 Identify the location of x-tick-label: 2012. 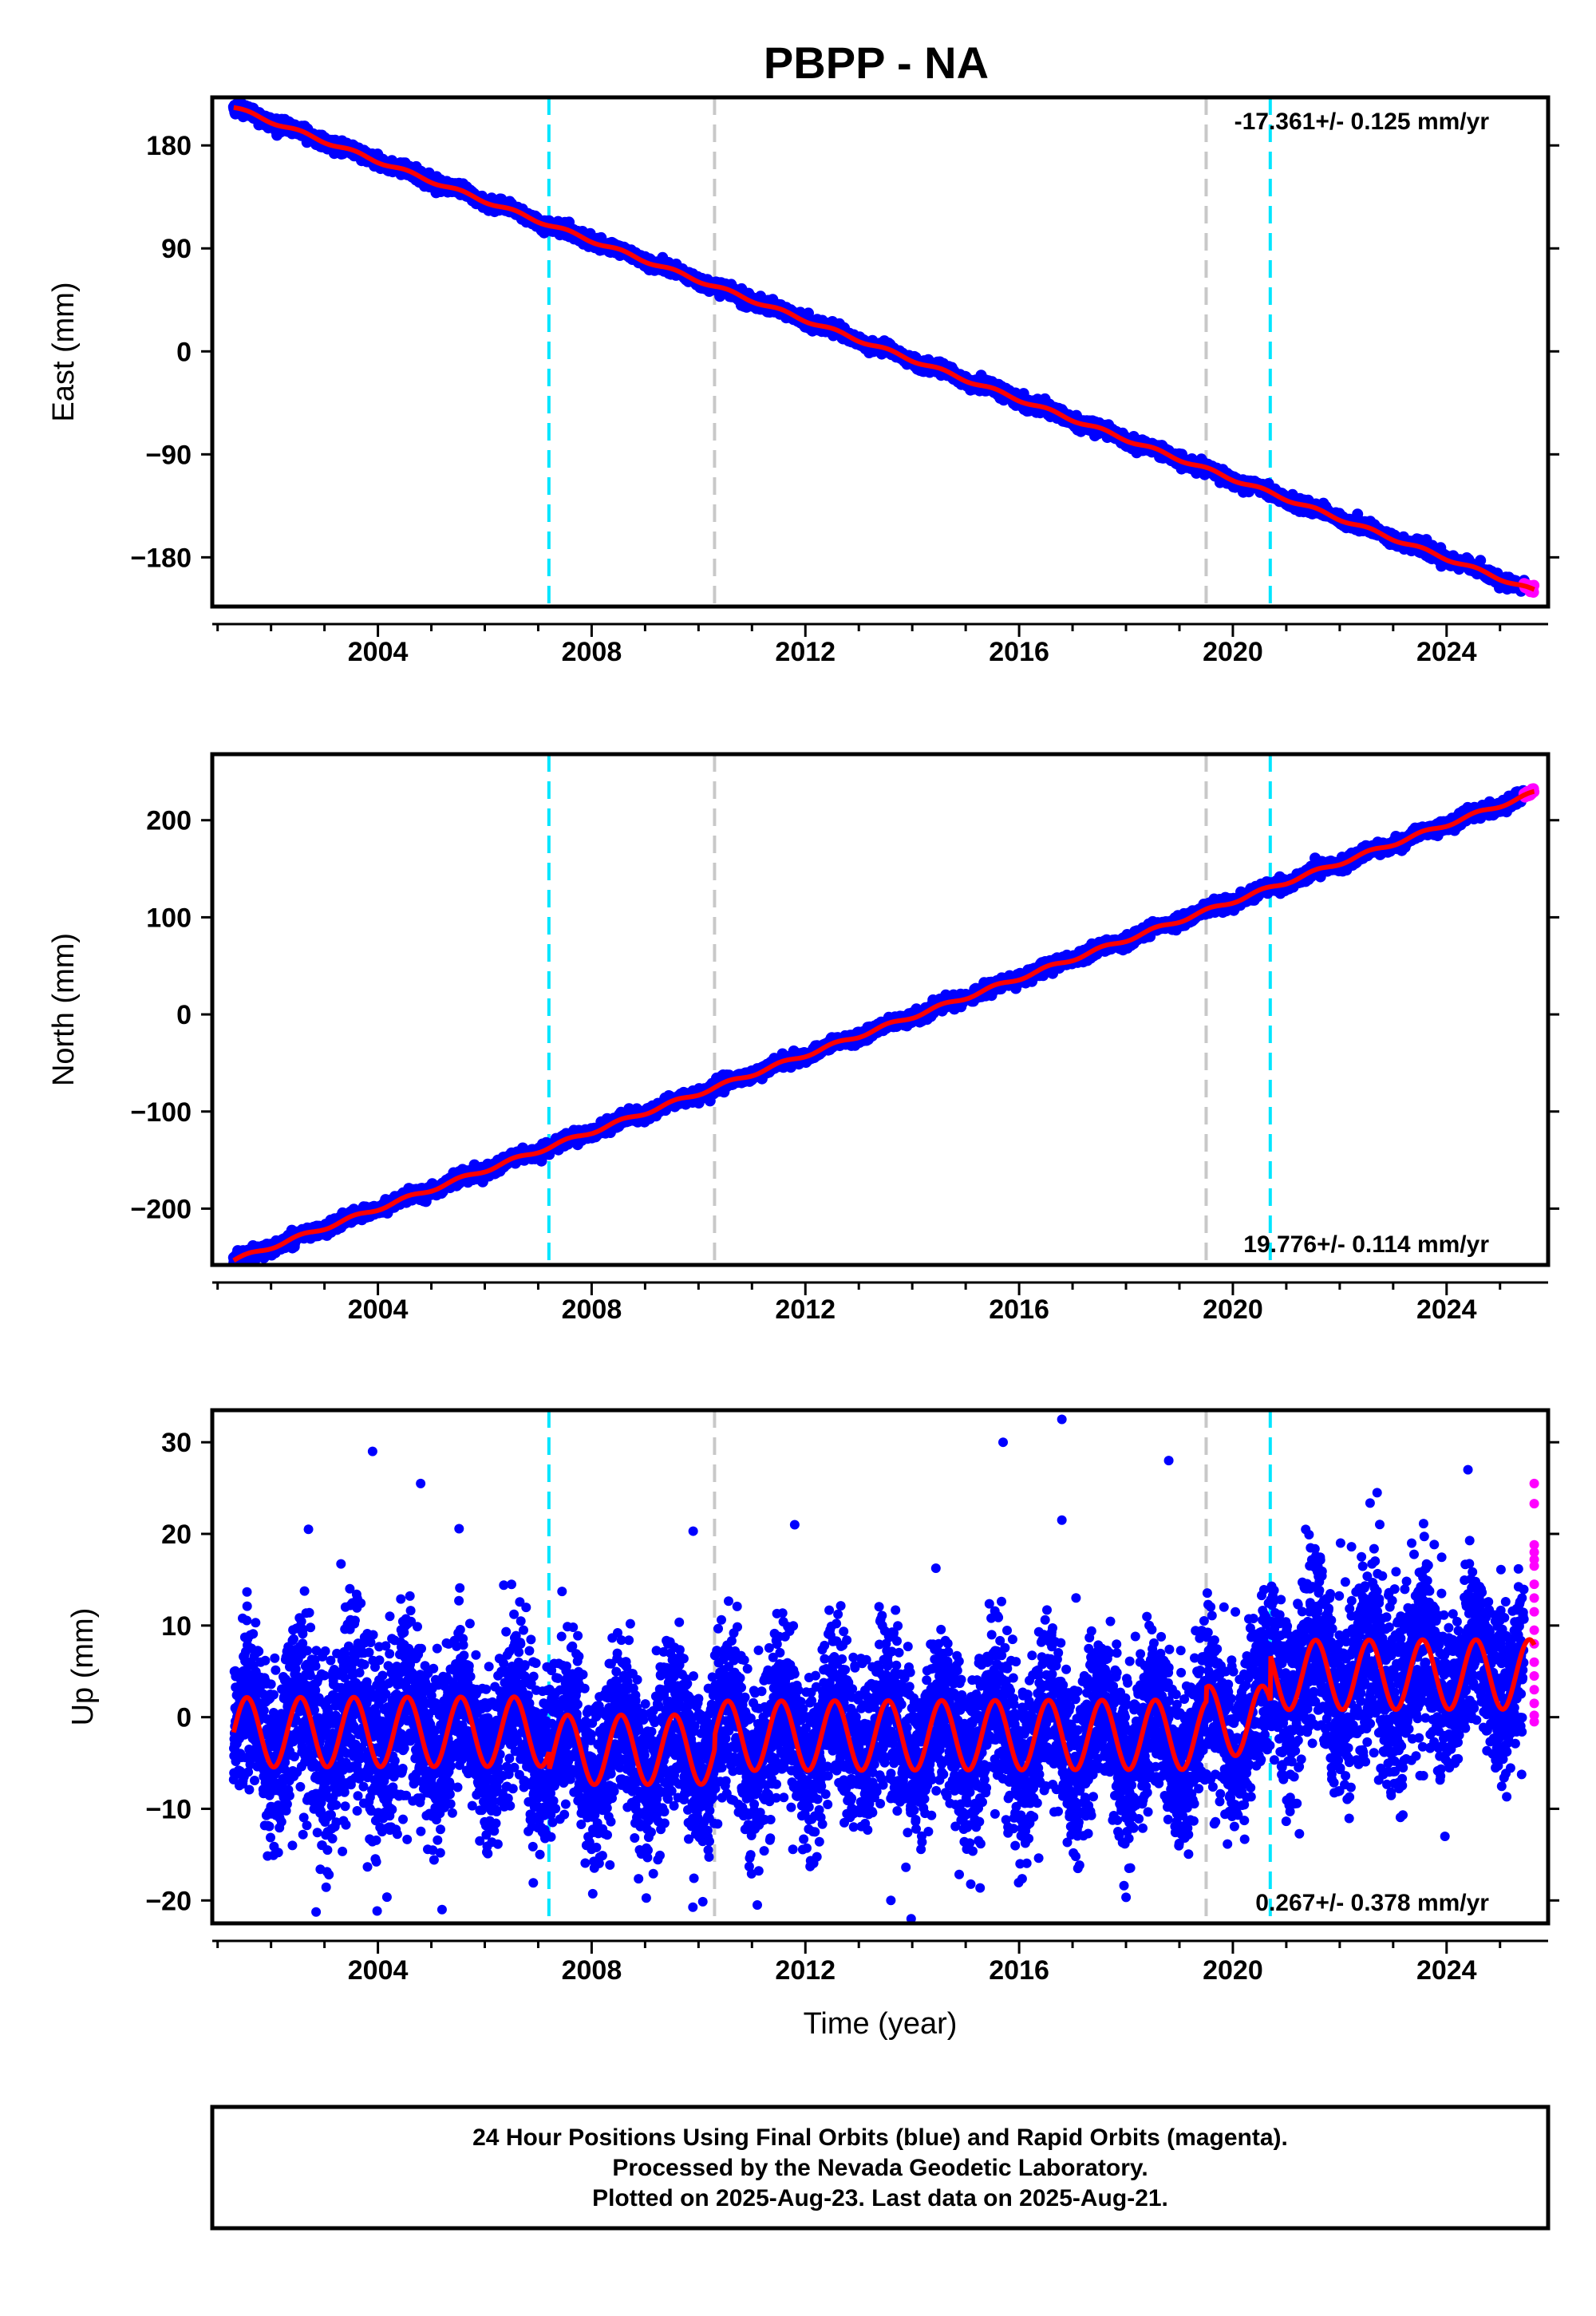
(805, 652).